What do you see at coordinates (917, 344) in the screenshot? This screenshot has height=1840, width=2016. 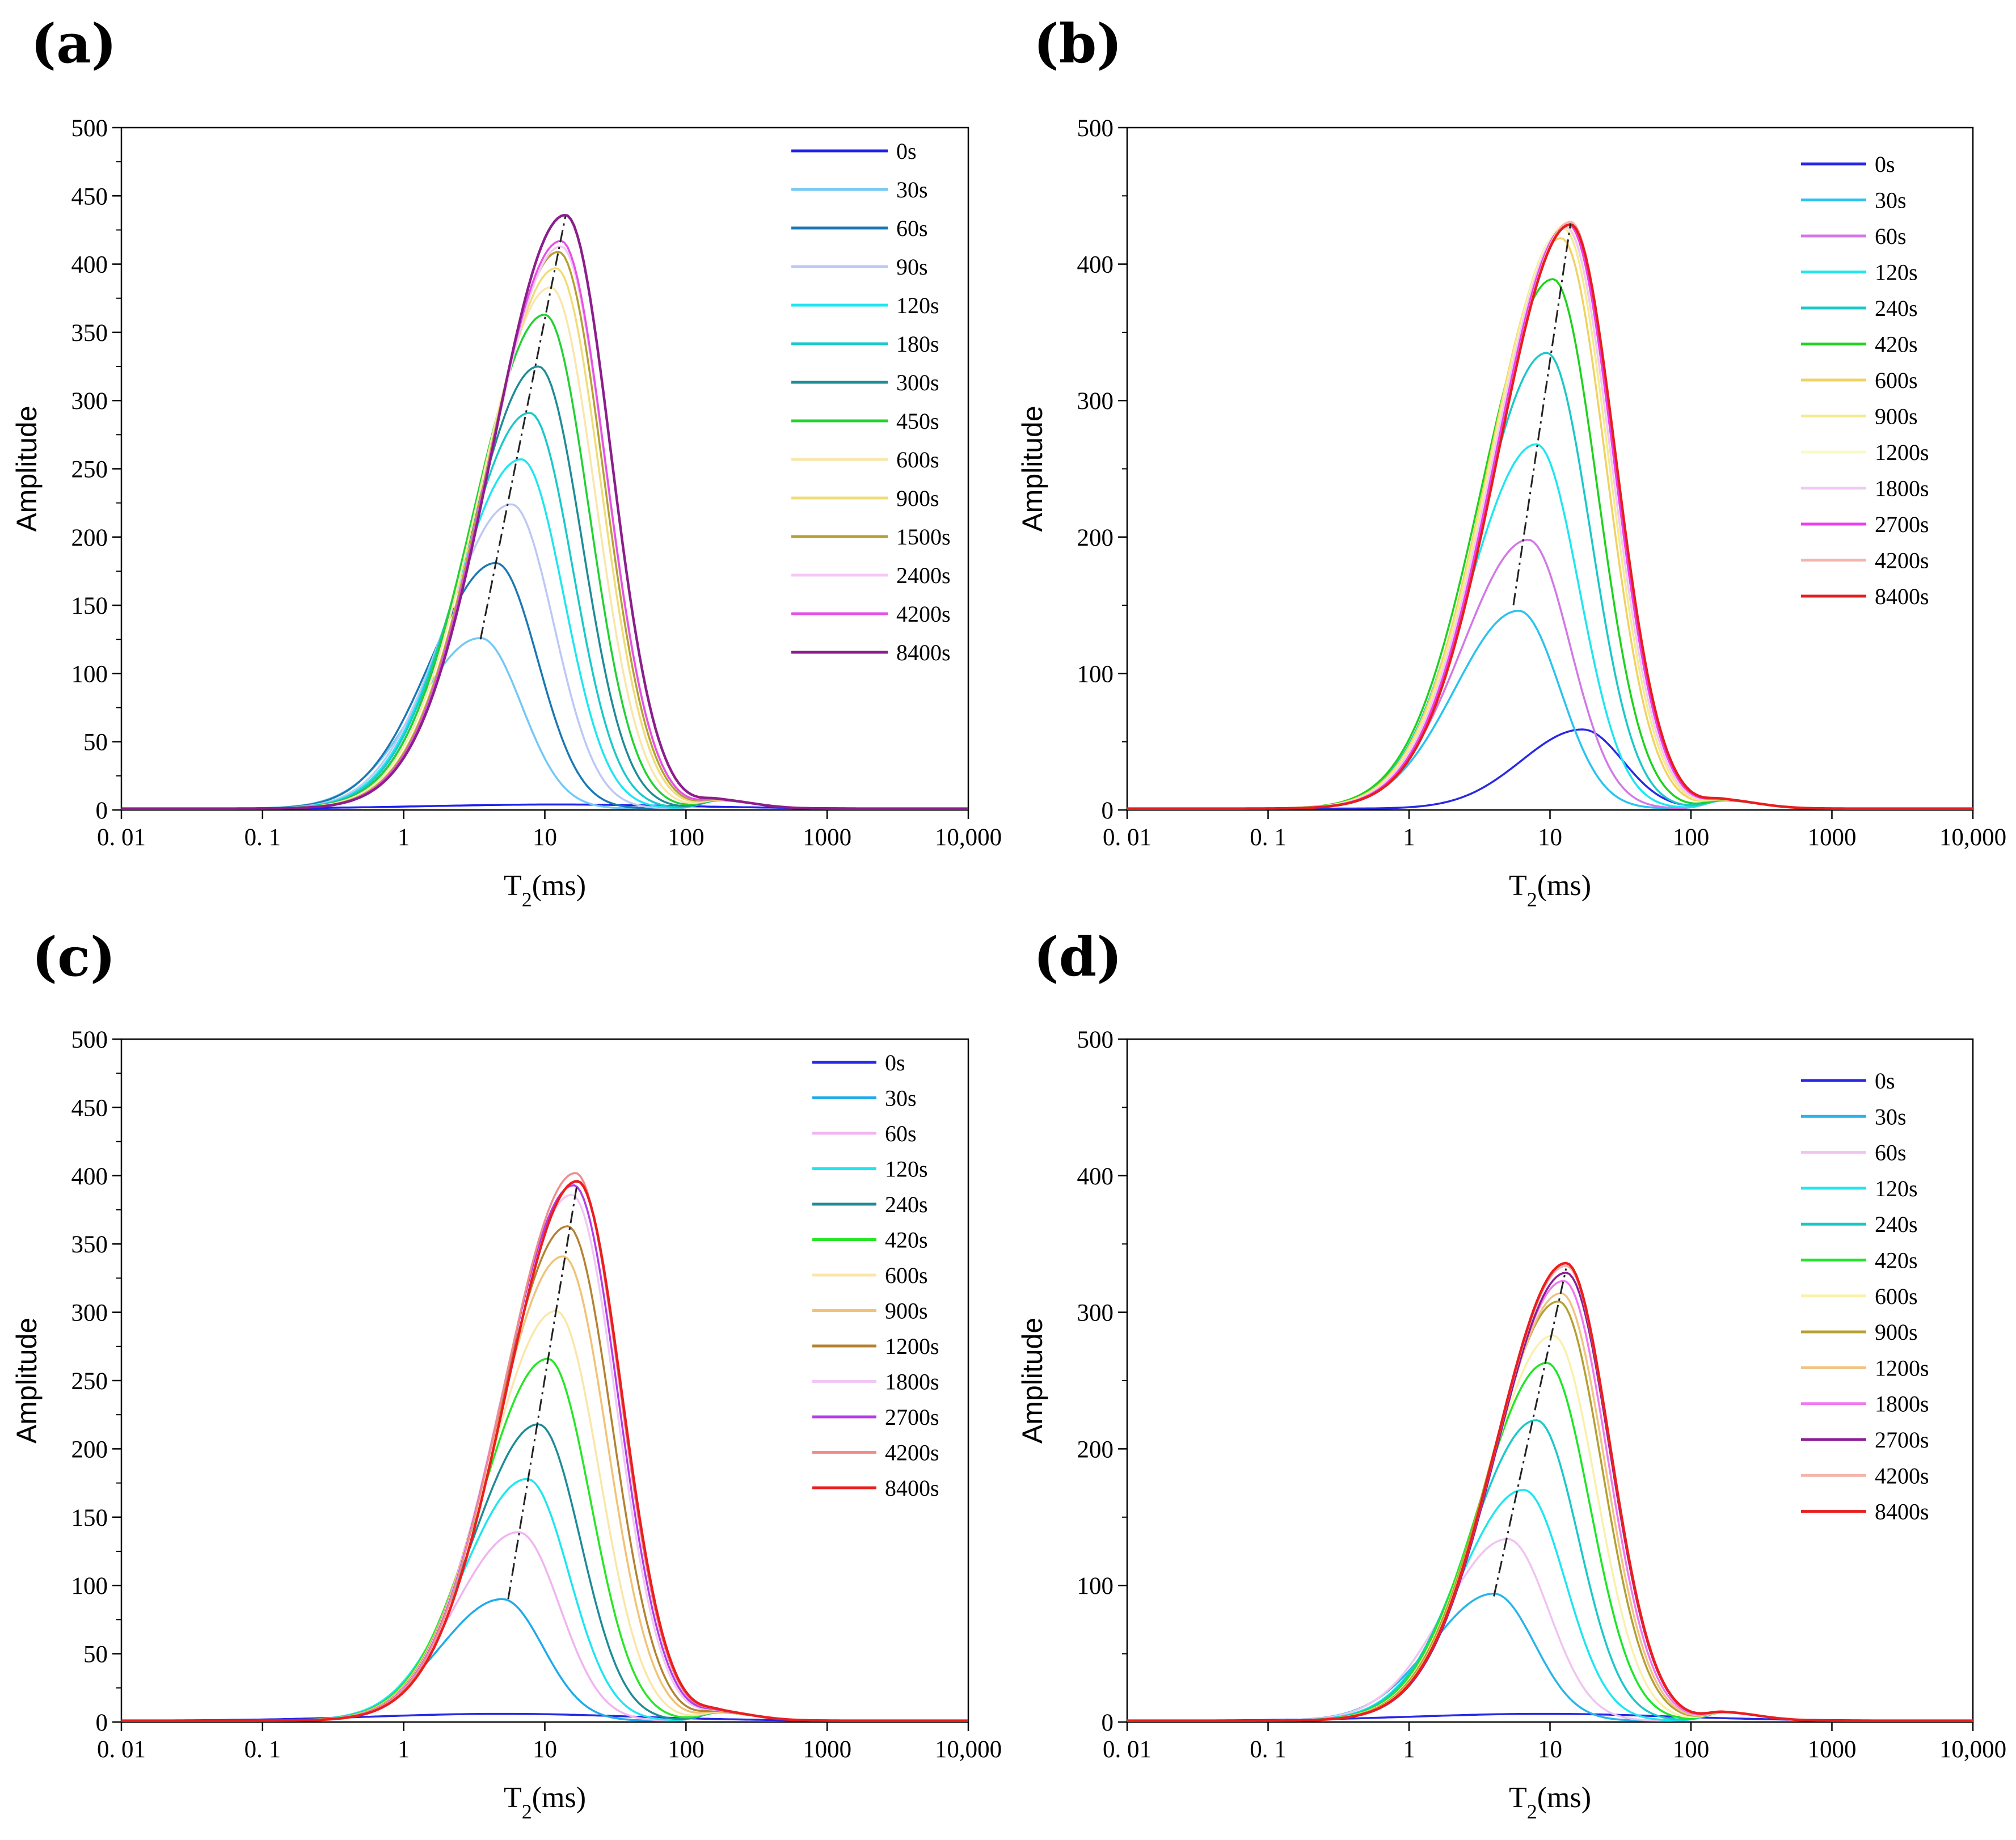 I see `legend-label: 180s` at bounding box center [917, 344].